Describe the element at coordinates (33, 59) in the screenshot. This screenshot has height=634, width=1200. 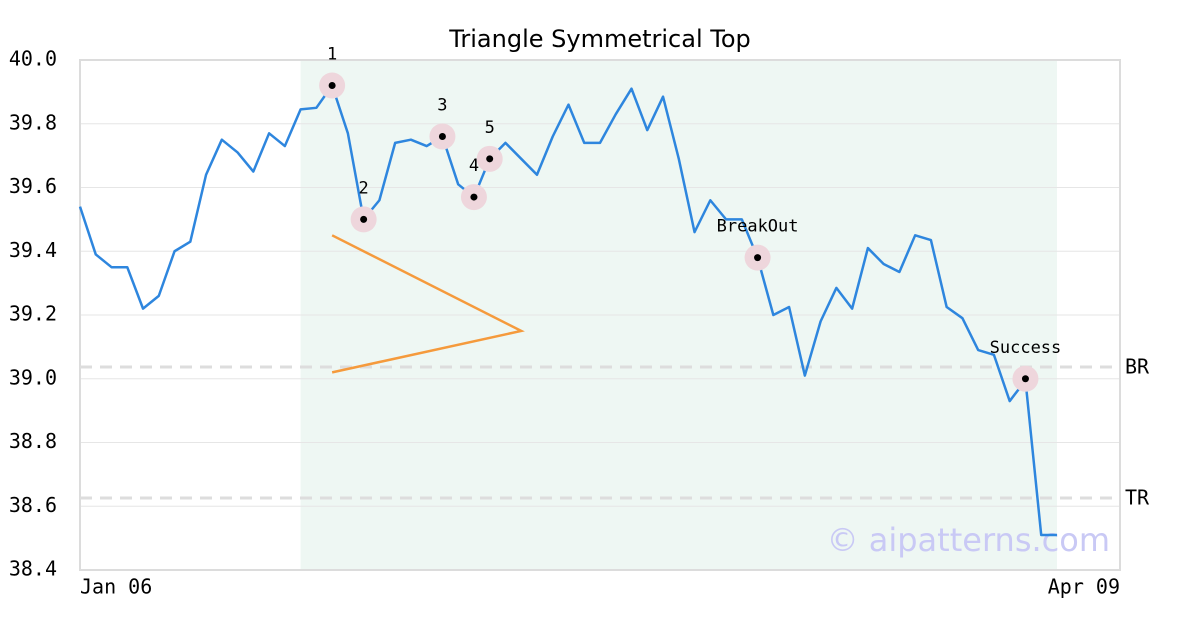
I see `y-tick-label: 40.0` at that location.